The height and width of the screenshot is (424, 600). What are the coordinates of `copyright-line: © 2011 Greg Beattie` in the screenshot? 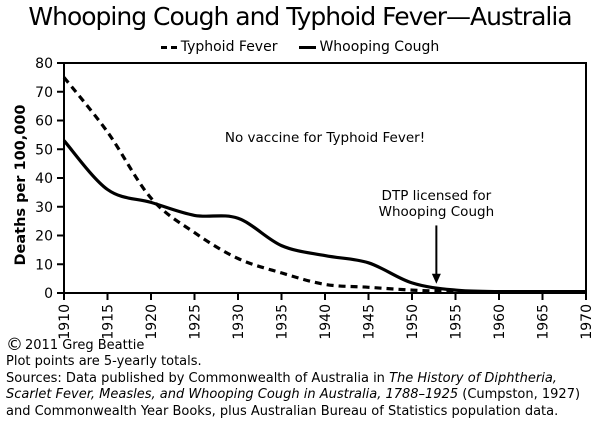 It's located at (301, 345).